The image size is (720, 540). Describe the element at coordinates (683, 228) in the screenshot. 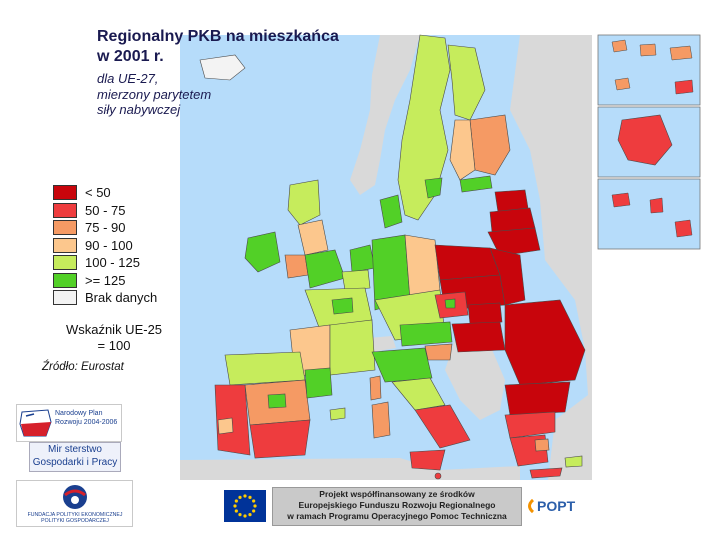

I see `inset-reunion` at that location.